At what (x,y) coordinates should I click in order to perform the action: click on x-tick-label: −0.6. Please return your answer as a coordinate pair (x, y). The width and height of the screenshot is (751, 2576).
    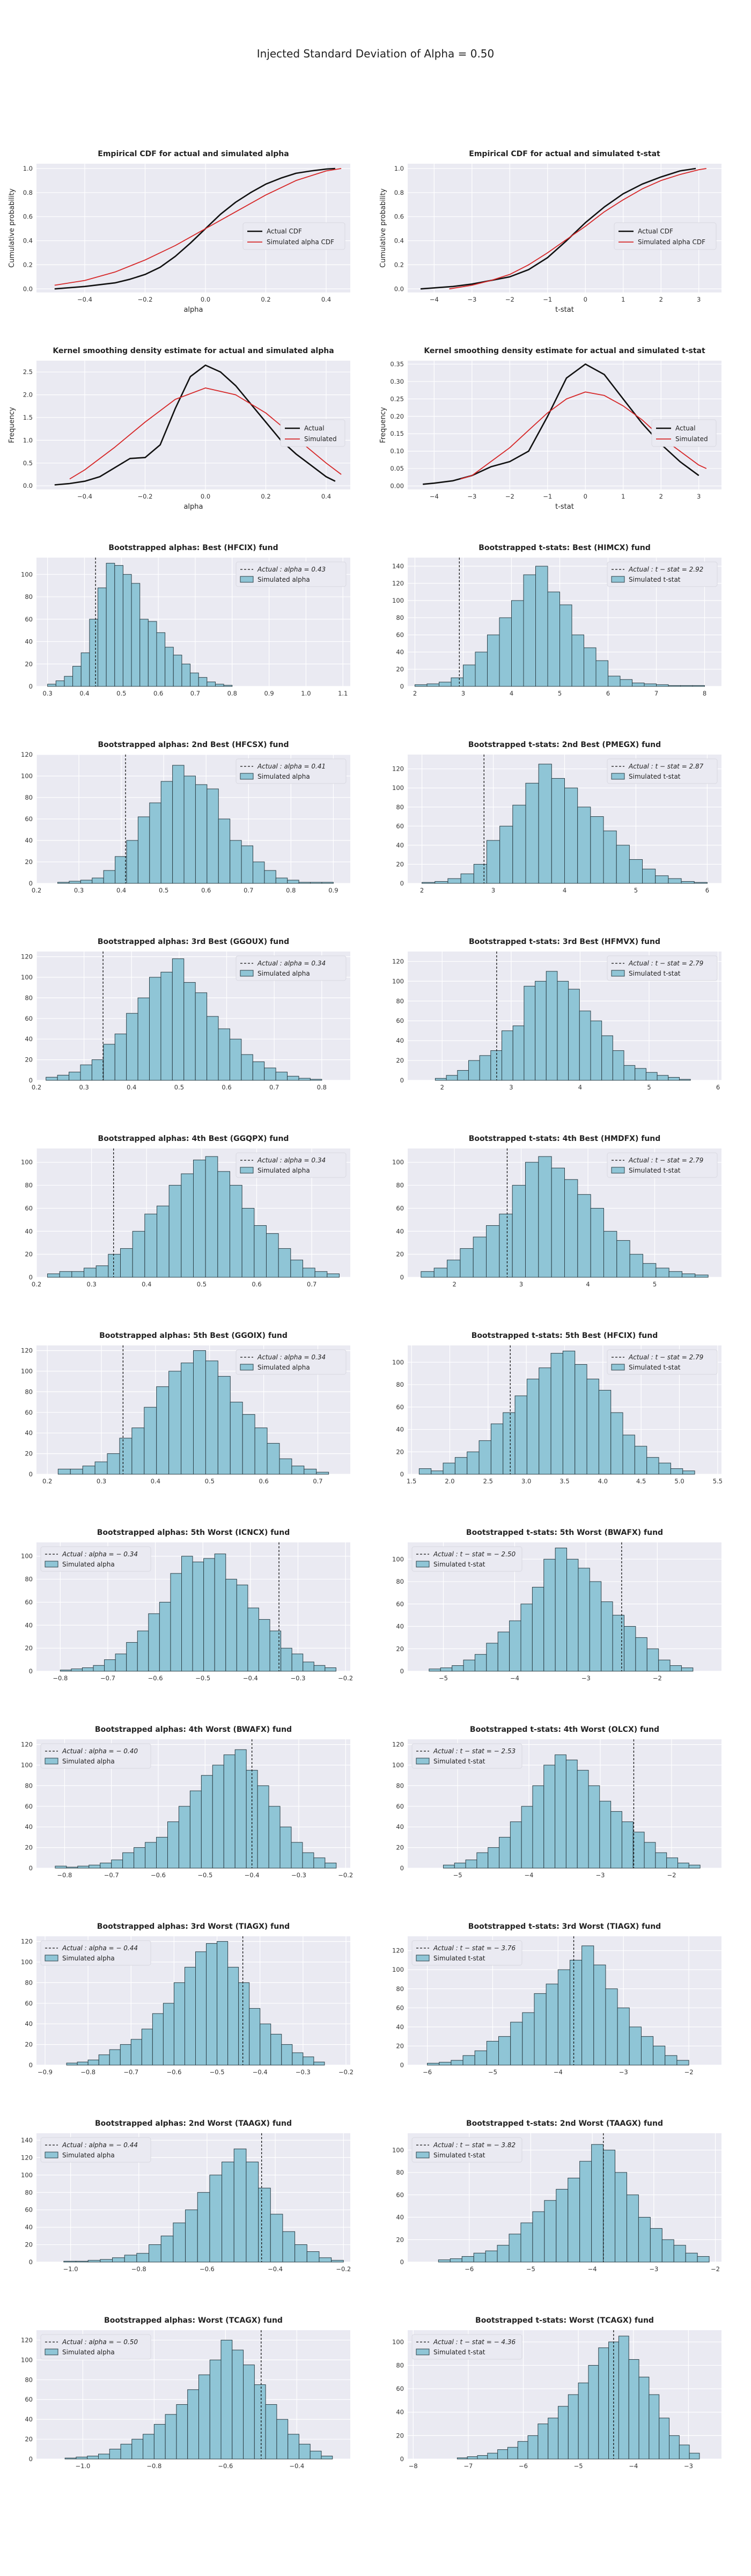
    Looking at the image, I should click on (173, 2072).